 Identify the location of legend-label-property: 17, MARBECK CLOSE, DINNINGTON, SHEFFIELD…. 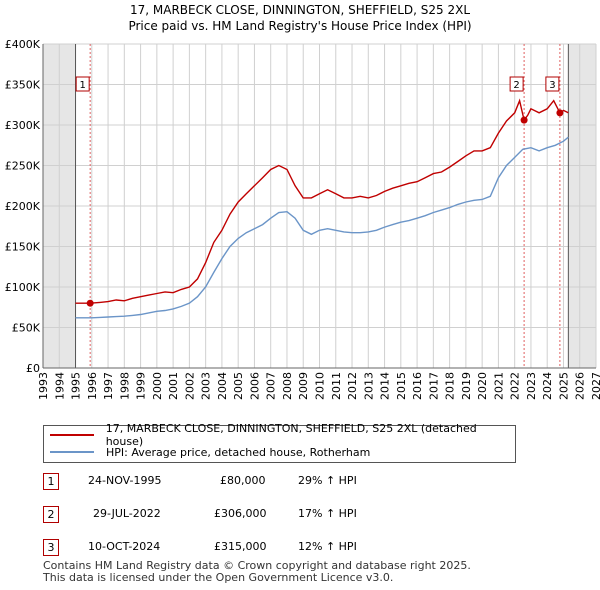
(291, 435).